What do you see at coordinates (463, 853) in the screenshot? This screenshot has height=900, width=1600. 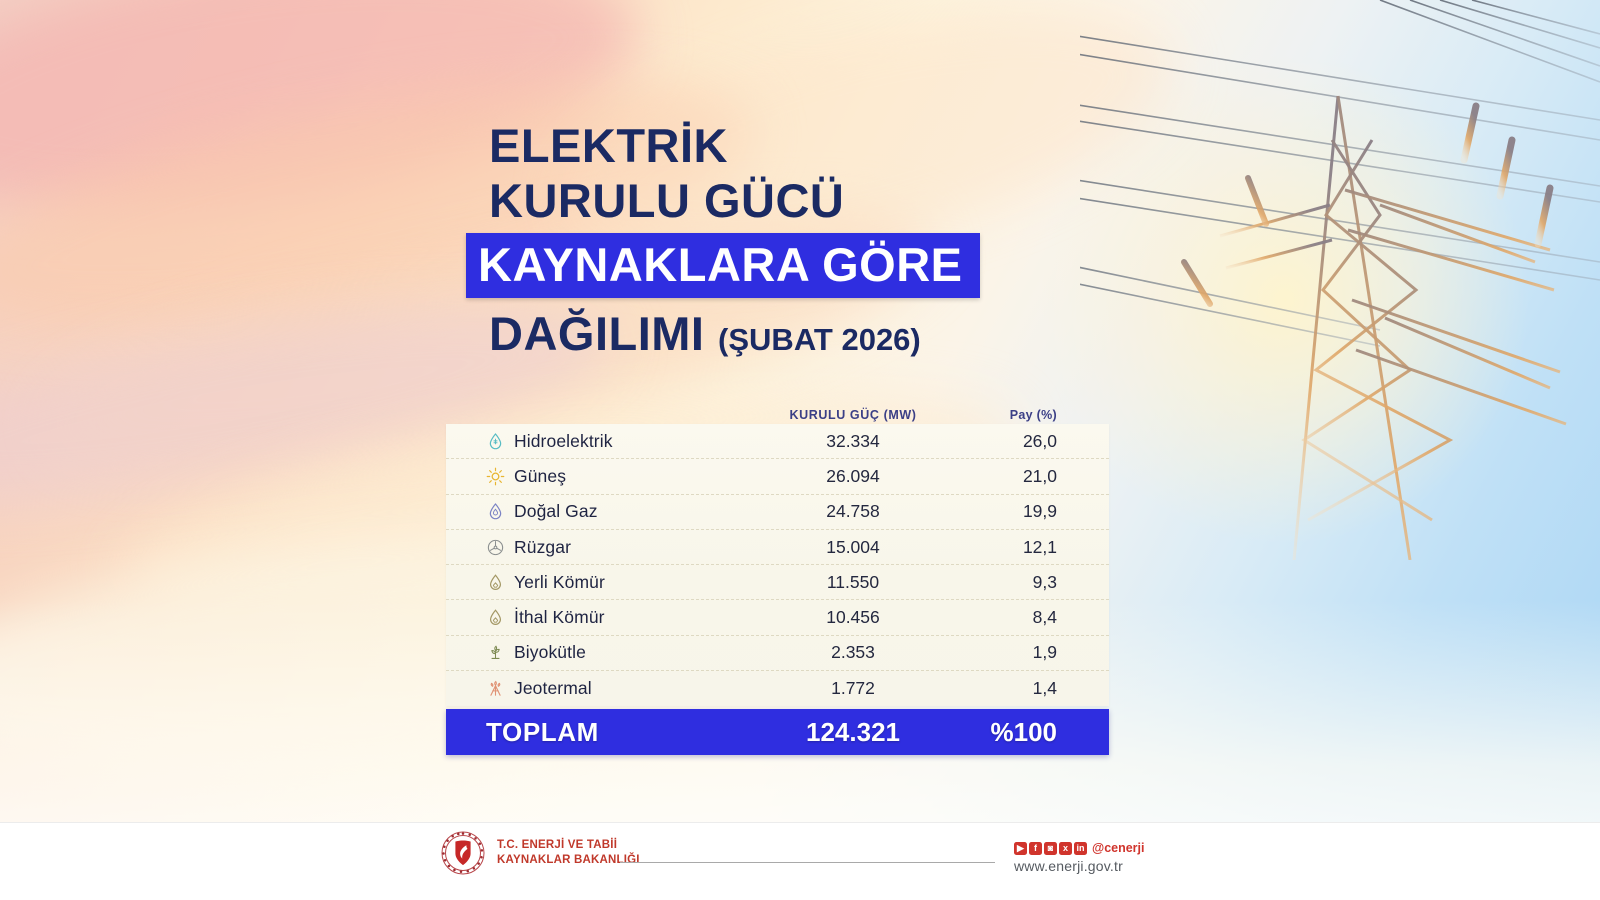 I see `ministry-emblem-icon` at bounding box center [463, 853].